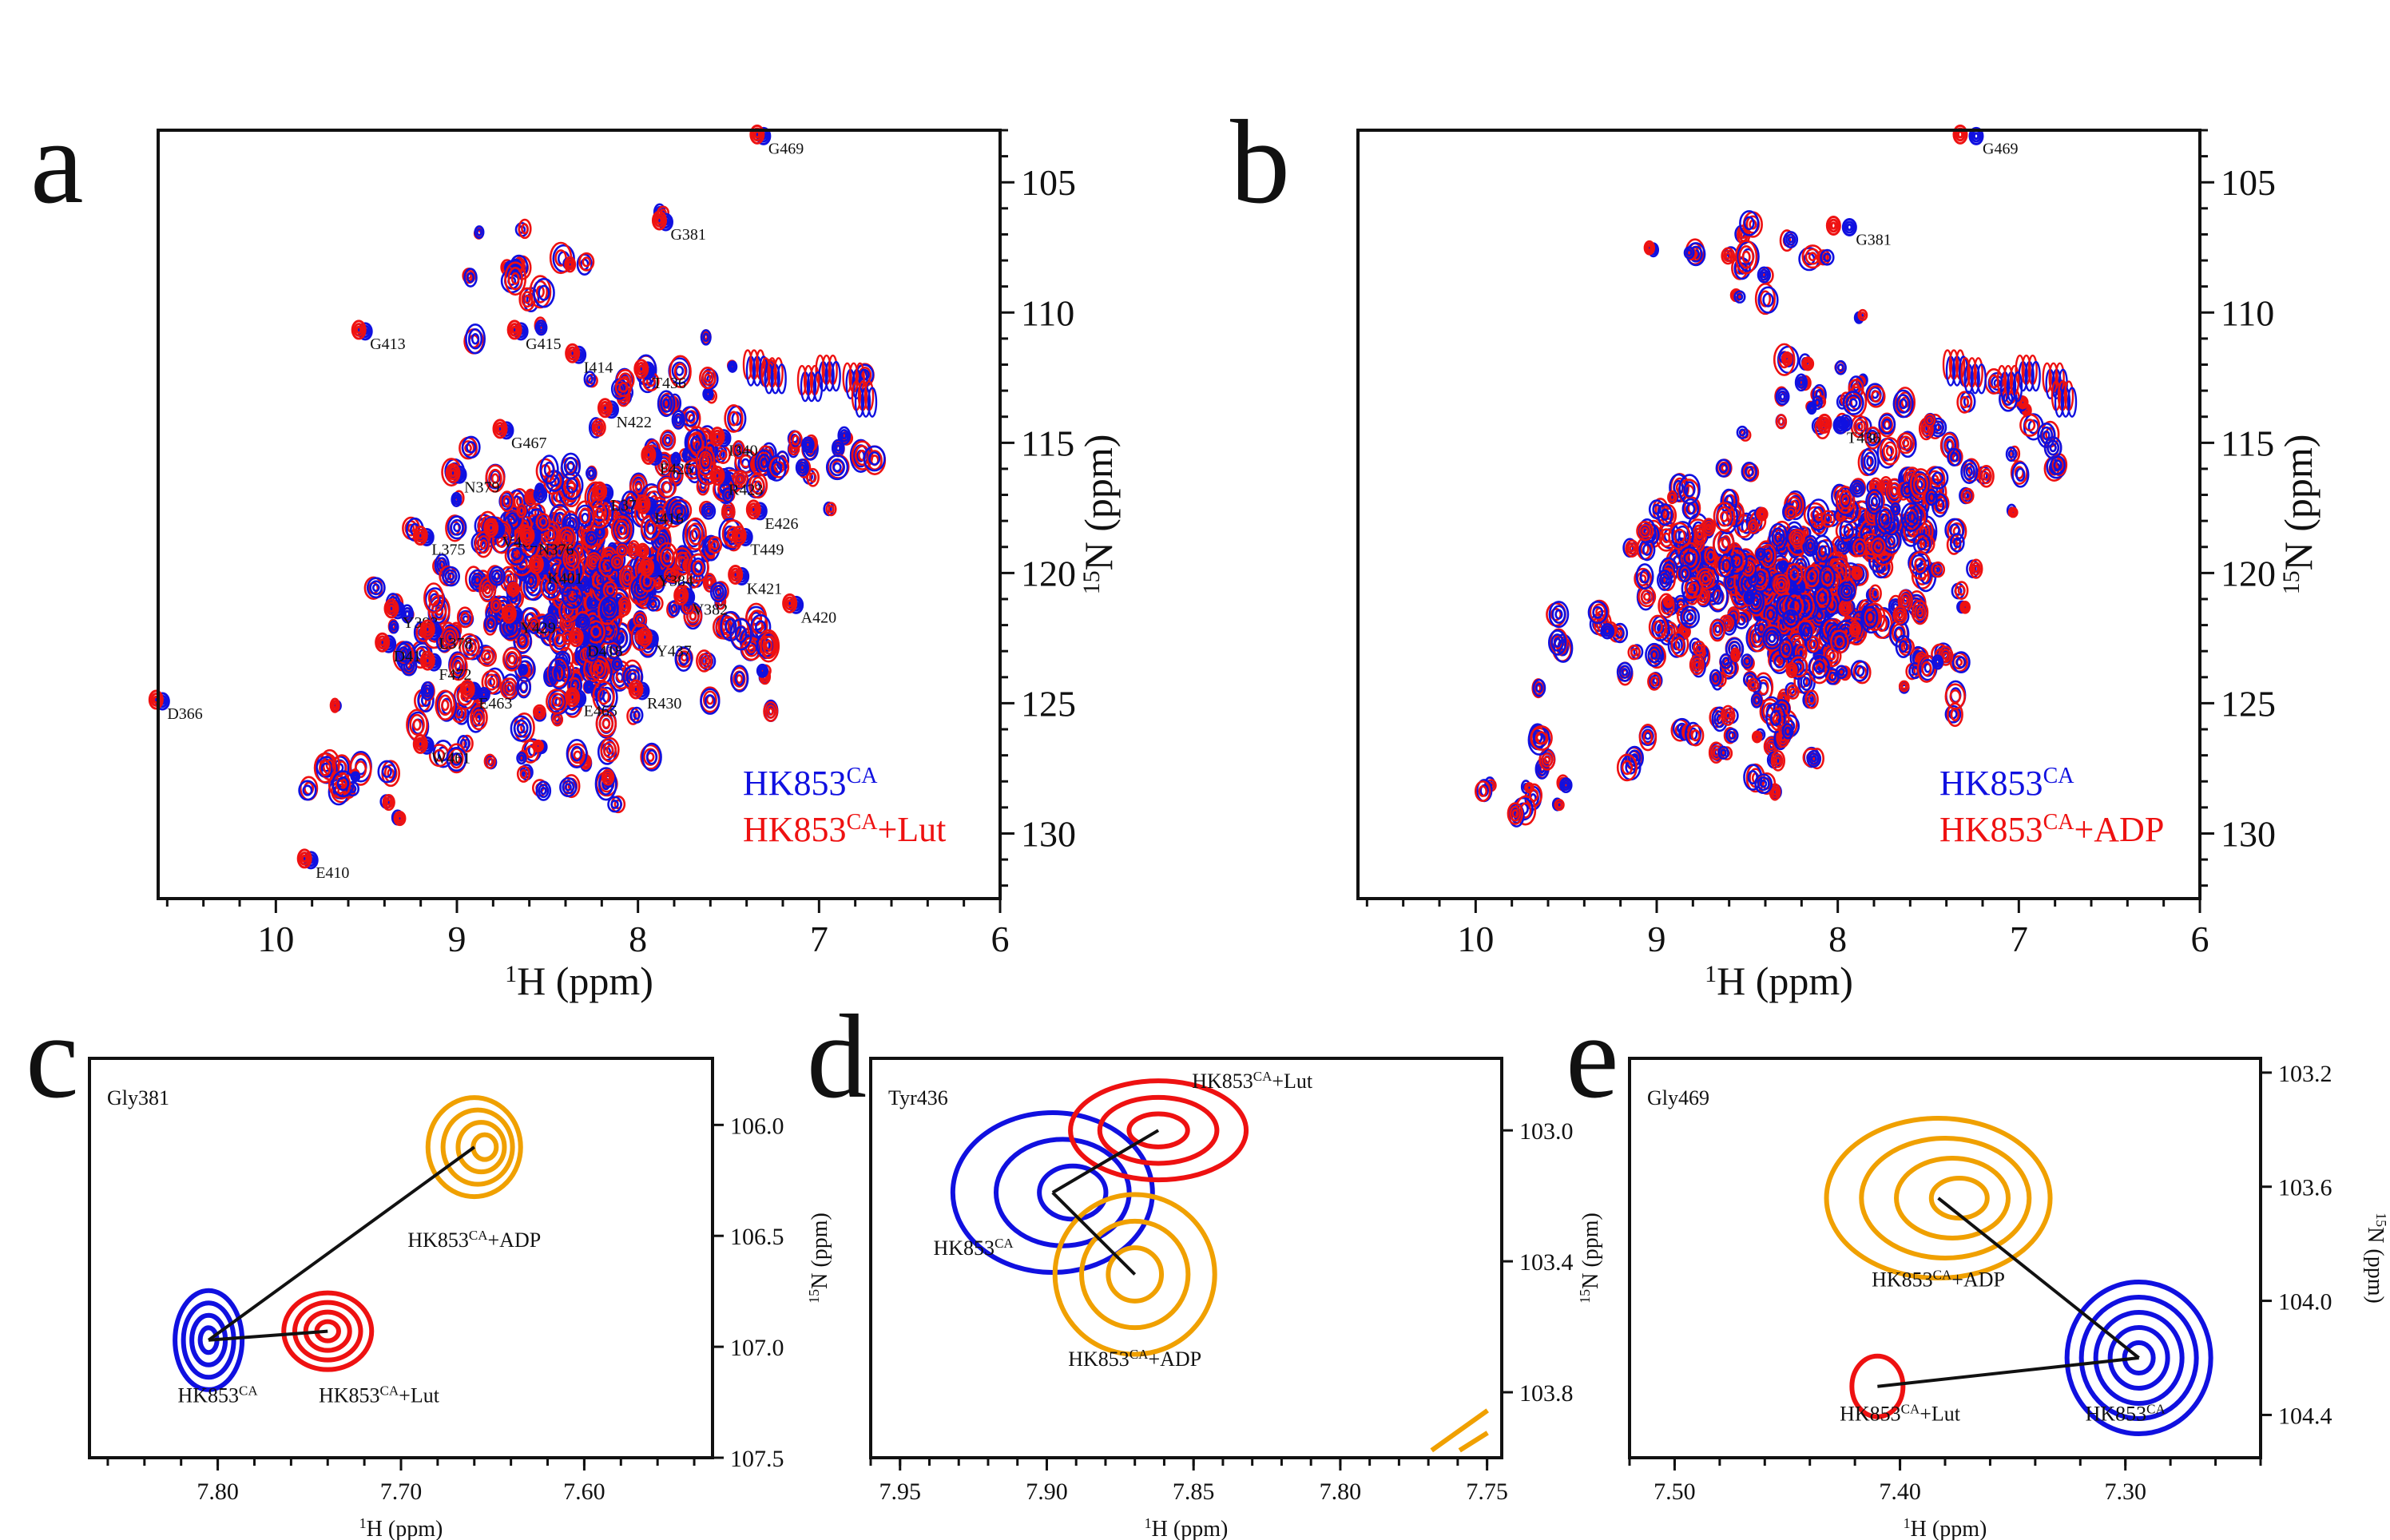  What do you see at coordinates (1098, 1359) in the screenshot?
I see `annotation-main: HK853` at bounding box center [1098, 1359].